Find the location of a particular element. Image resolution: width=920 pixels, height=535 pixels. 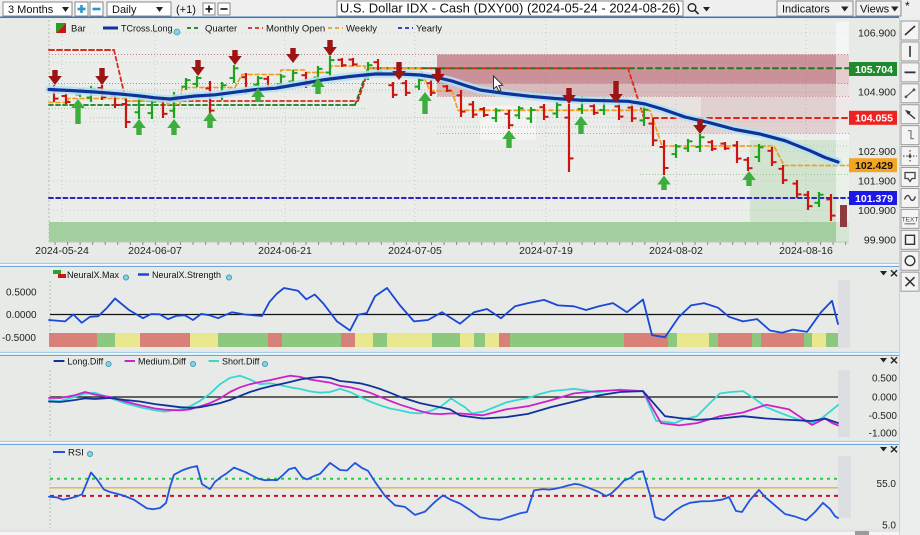

svg-text: 3 Months is located at coordinates (31, 10).